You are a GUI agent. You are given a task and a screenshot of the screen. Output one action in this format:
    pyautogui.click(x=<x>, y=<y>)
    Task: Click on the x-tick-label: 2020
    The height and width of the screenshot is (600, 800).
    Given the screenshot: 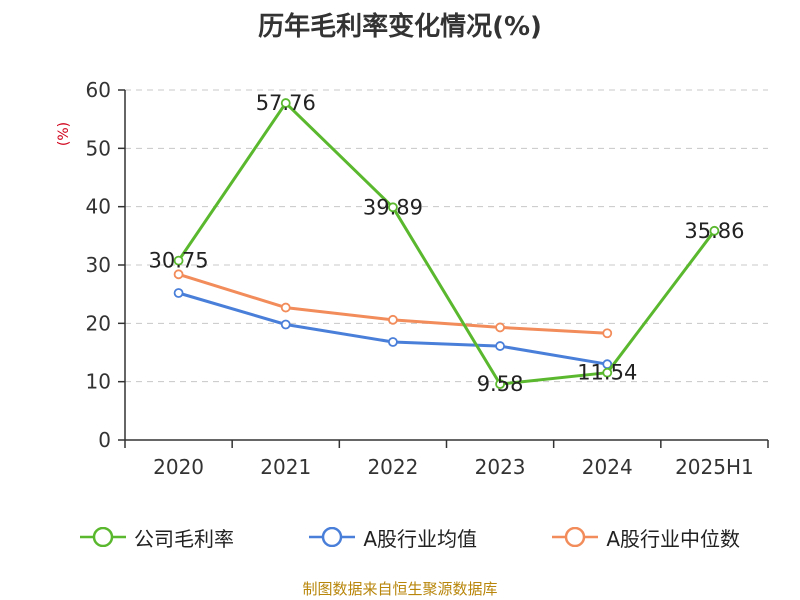 What is the action you would take?
    pyautogui.click(x=178, y=467)
    